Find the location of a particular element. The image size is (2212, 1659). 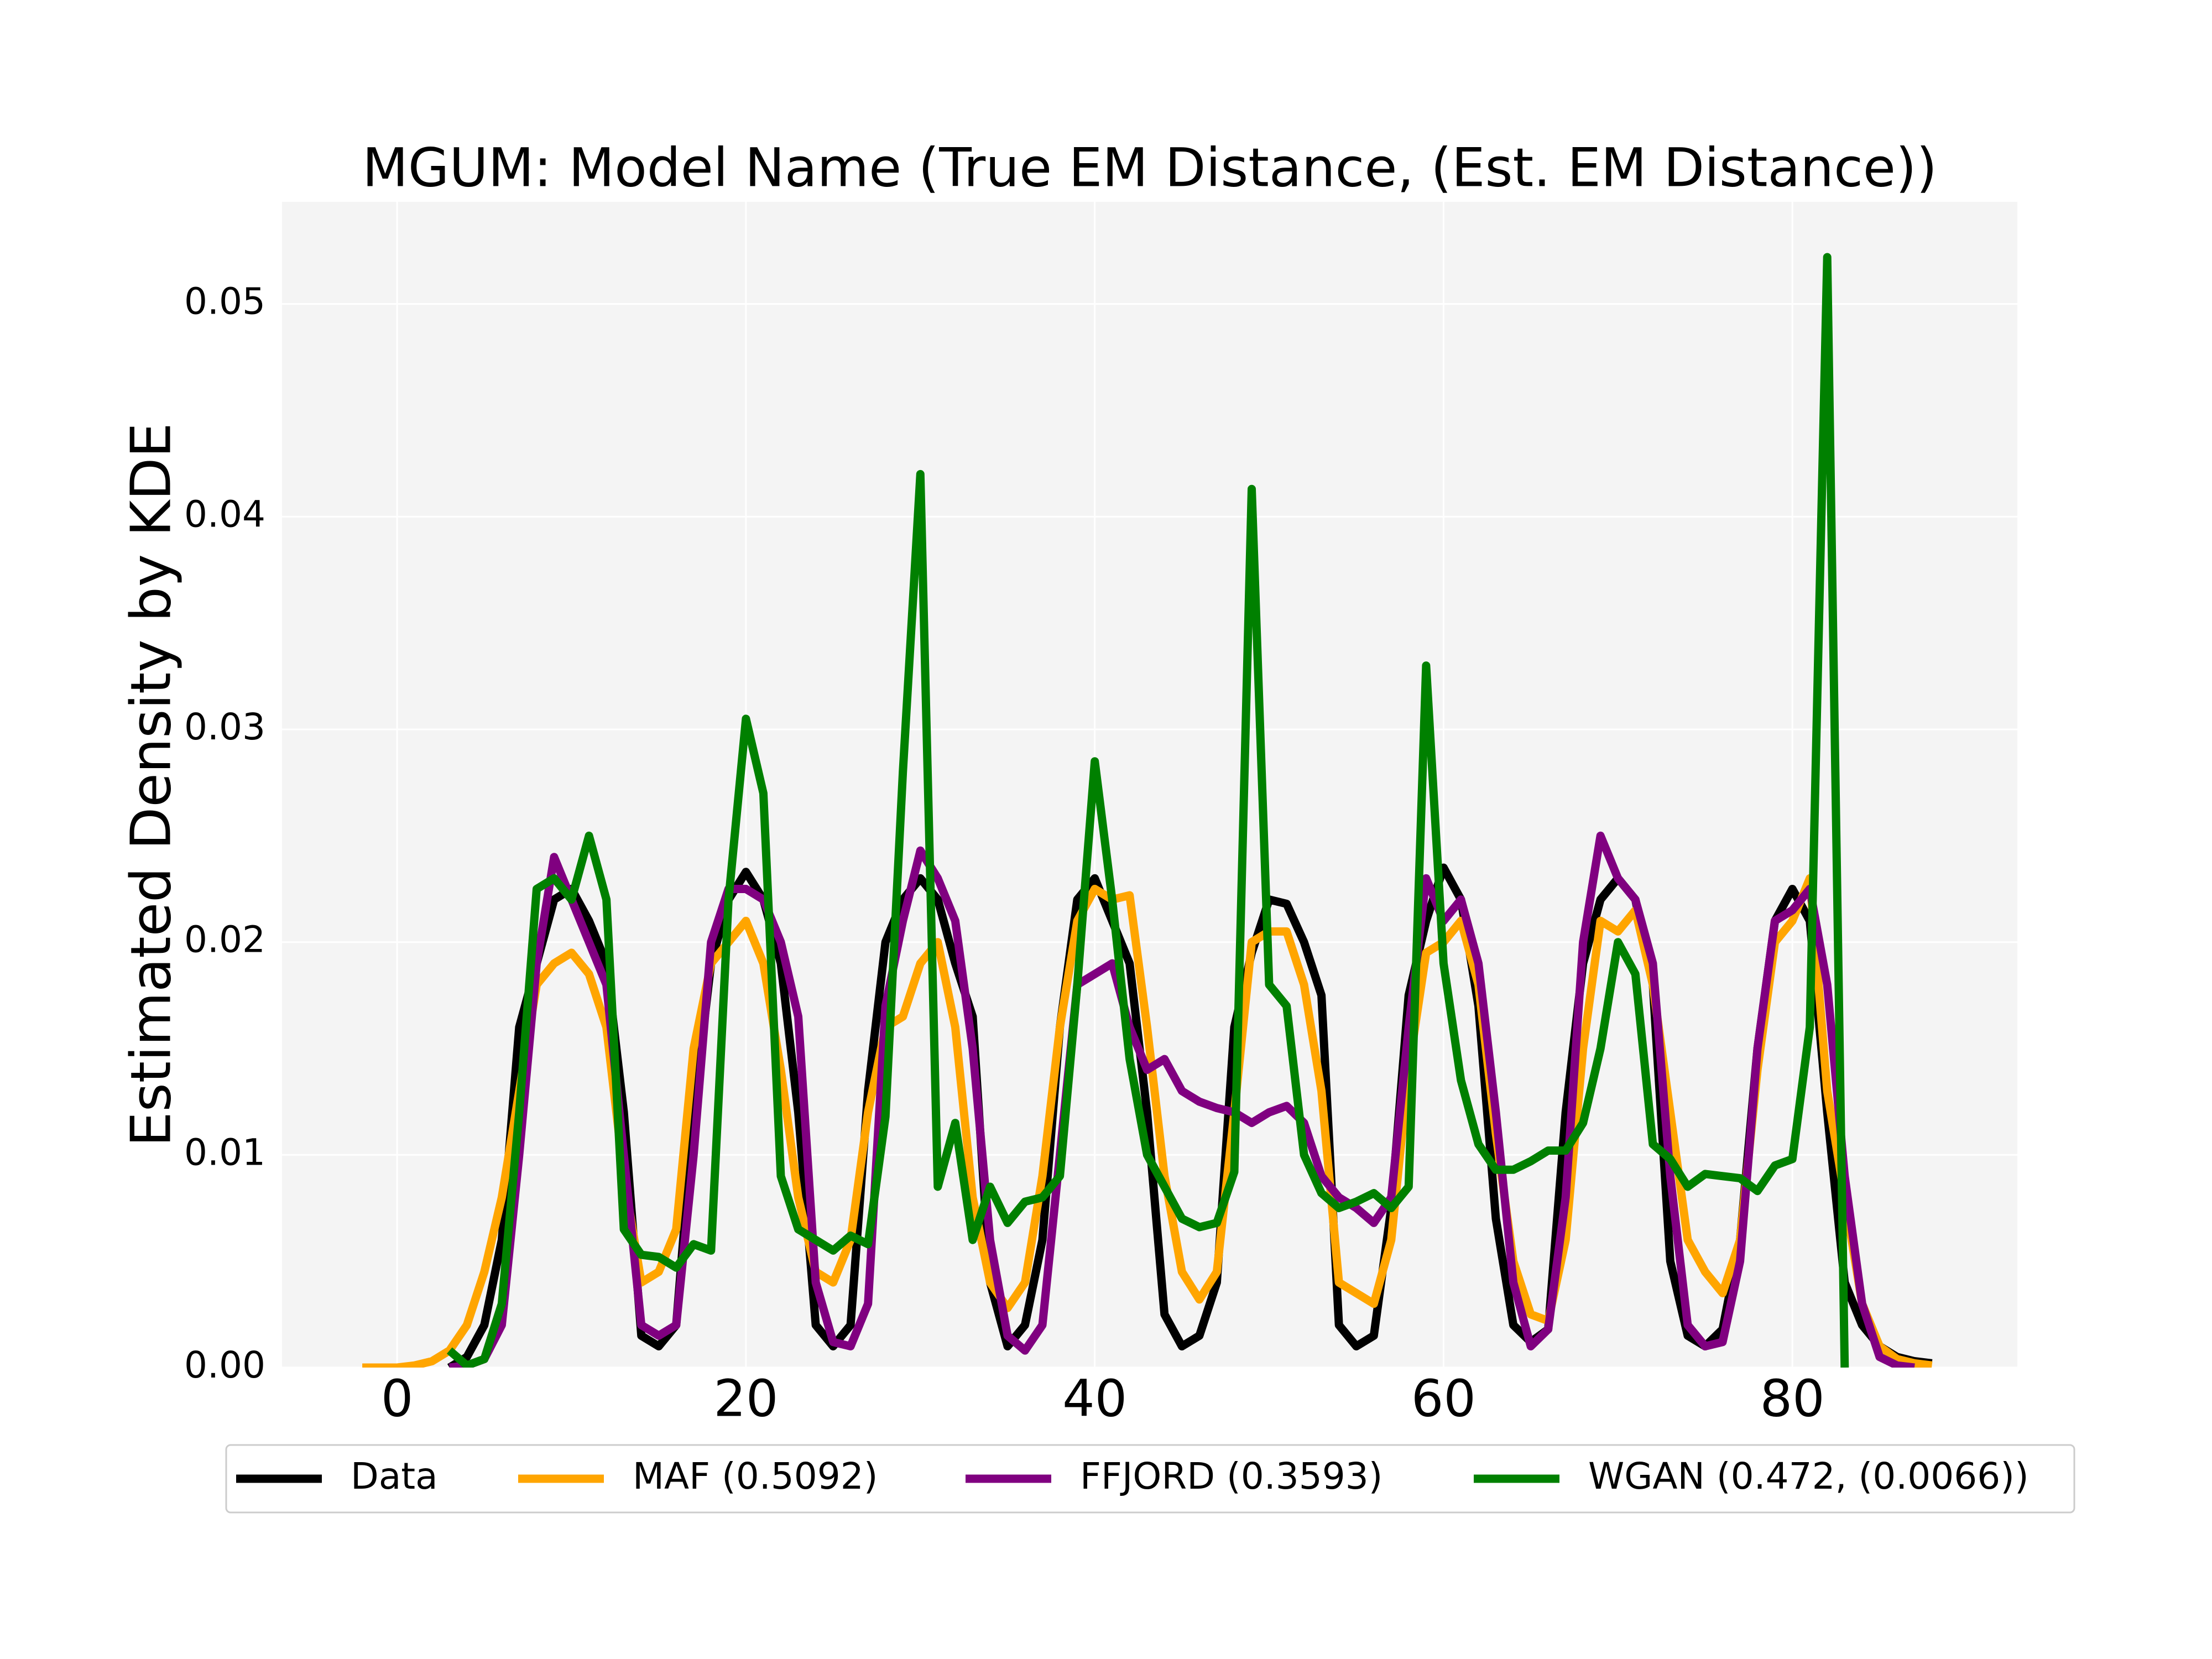

x-tick-label: 20 is located at coordinates (746, 1399).